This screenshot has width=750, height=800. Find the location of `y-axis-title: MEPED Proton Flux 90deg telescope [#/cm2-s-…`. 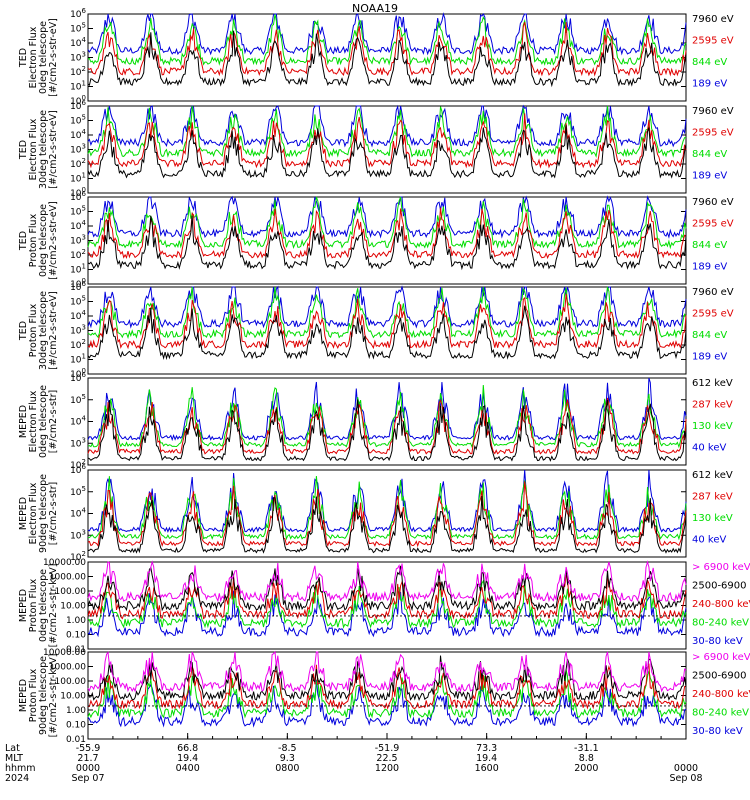

y-axis-title: MEPED Proton Flux 90deg telescope [#/cm2-s-… is located at coordinates (38, 696).